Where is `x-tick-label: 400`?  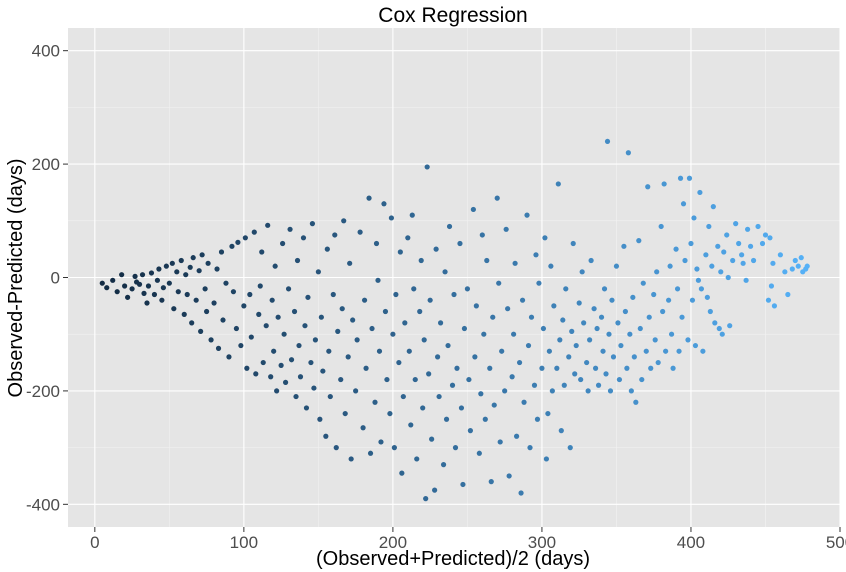 x-tick-label: 400 is located at coordinates (691, 542).